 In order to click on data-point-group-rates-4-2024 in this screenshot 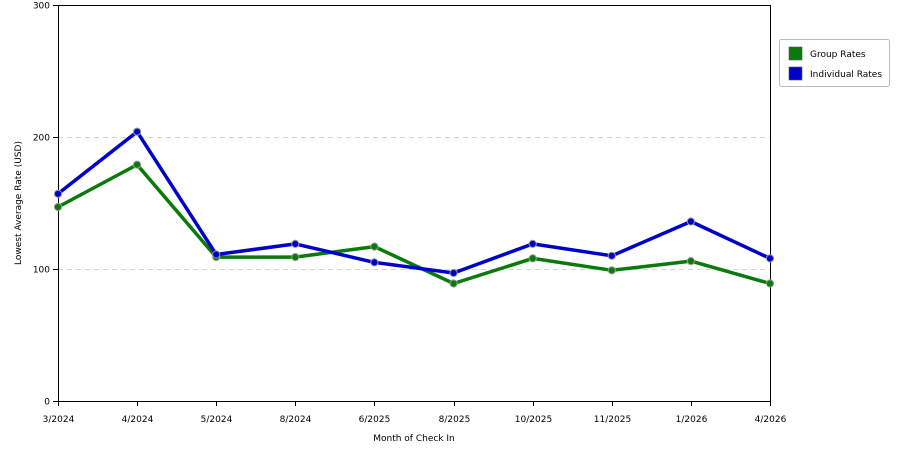, I will do `click(137, 164)`.